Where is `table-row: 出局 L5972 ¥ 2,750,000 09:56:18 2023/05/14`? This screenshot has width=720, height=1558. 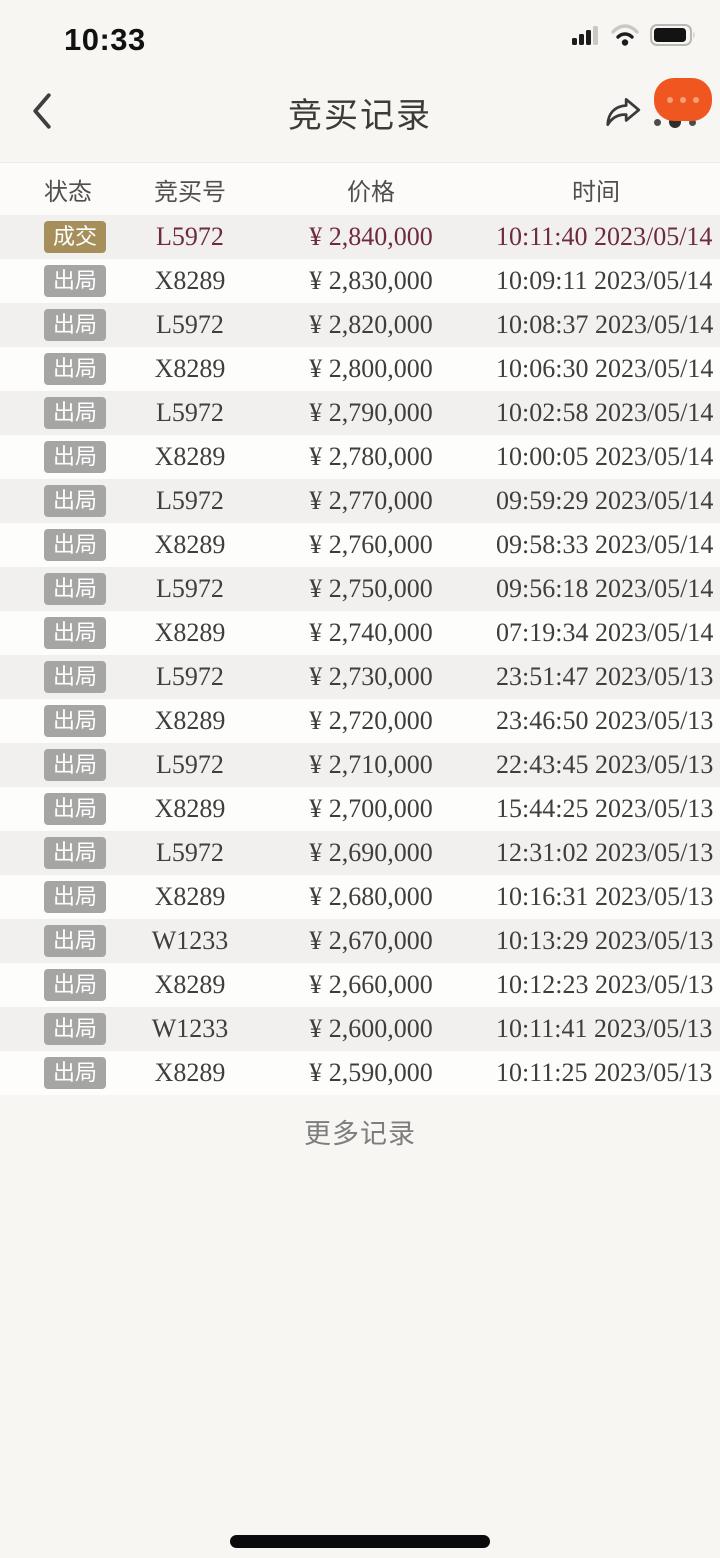 table-row: 出局 L5972 ¥ 2,750,000 09:56:18 2023/05/14 is located at coordinates (360, 589).